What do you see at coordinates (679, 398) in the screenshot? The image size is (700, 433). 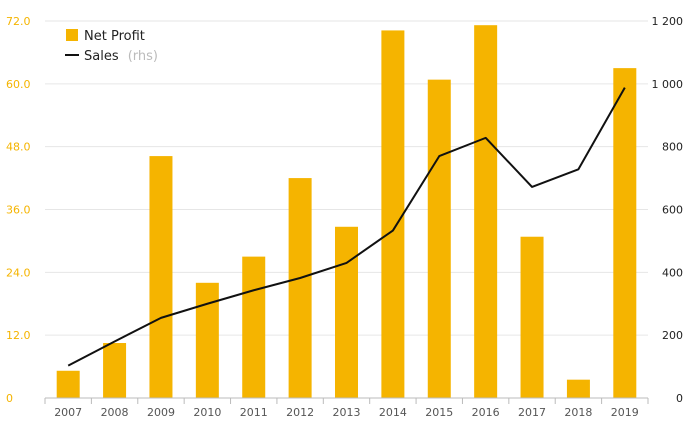 I see `y-right-tick-label: 0` at bounding box center [679, 398].